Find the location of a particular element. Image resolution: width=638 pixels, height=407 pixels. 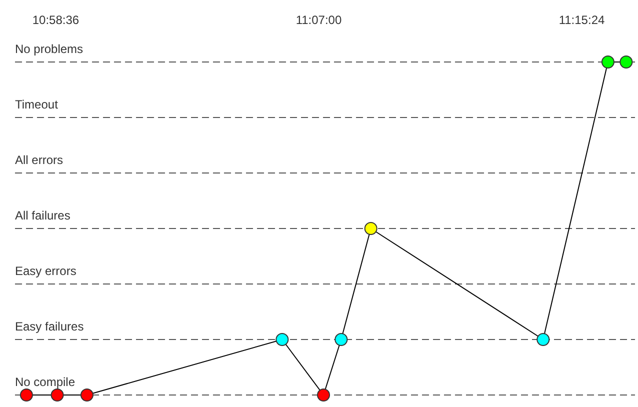

ref-line-label: All errors is located at coordinates (39, 159).